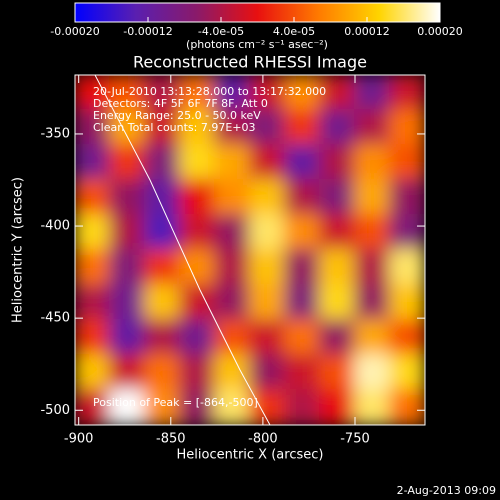  I want to click on annotation: Clean Total counts: 7.97E+03, so click(174, 127).